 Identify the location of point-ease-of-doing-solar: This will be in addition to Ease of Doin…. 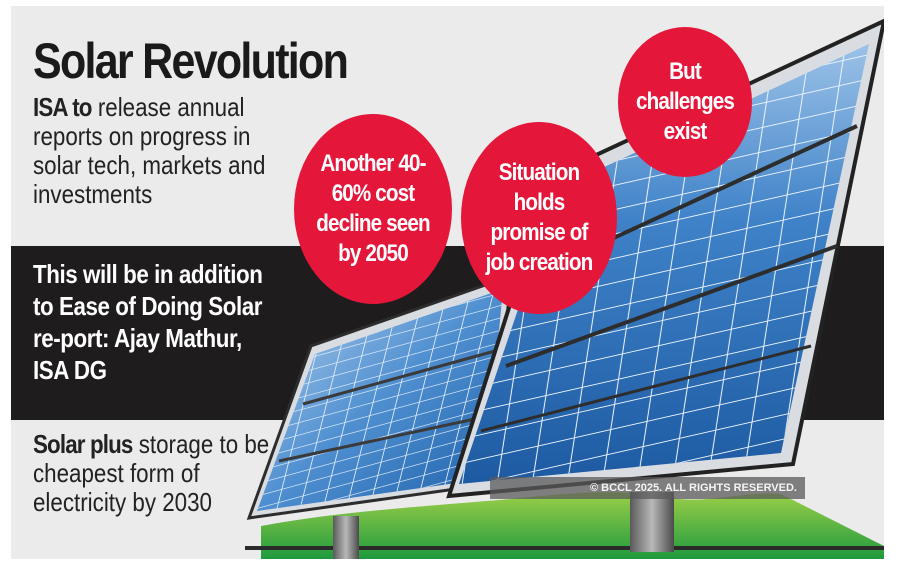
(148, 322).